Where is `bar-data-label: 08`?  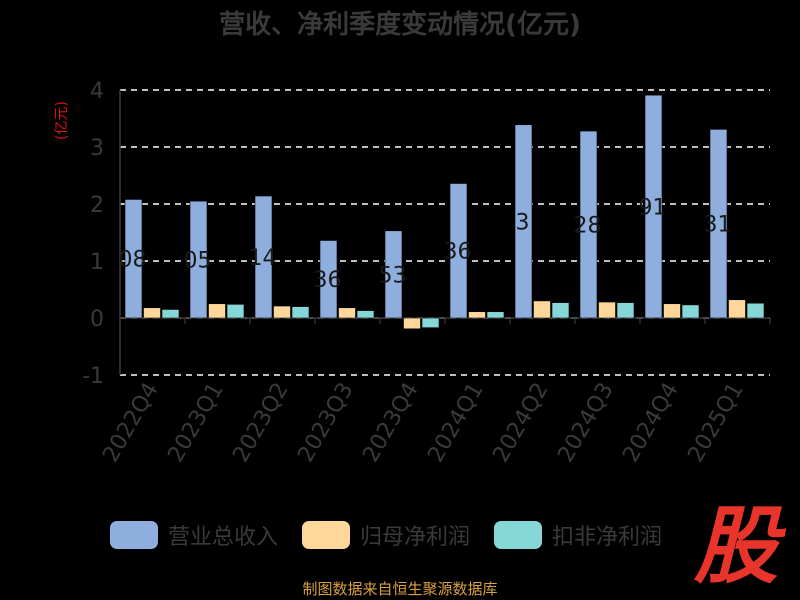
bar-data-label: 08 is located at coordinates (133, 260).